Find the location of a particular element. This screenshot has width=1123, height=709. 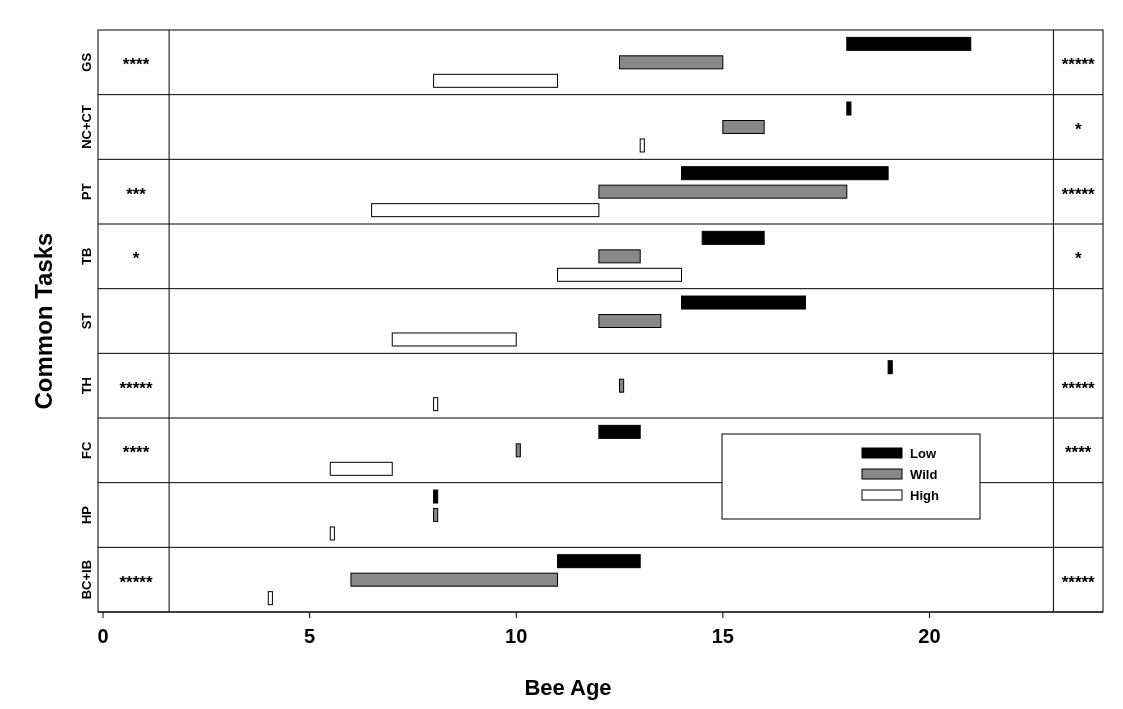

legend-label: Low is located at coordinates (923, 453).